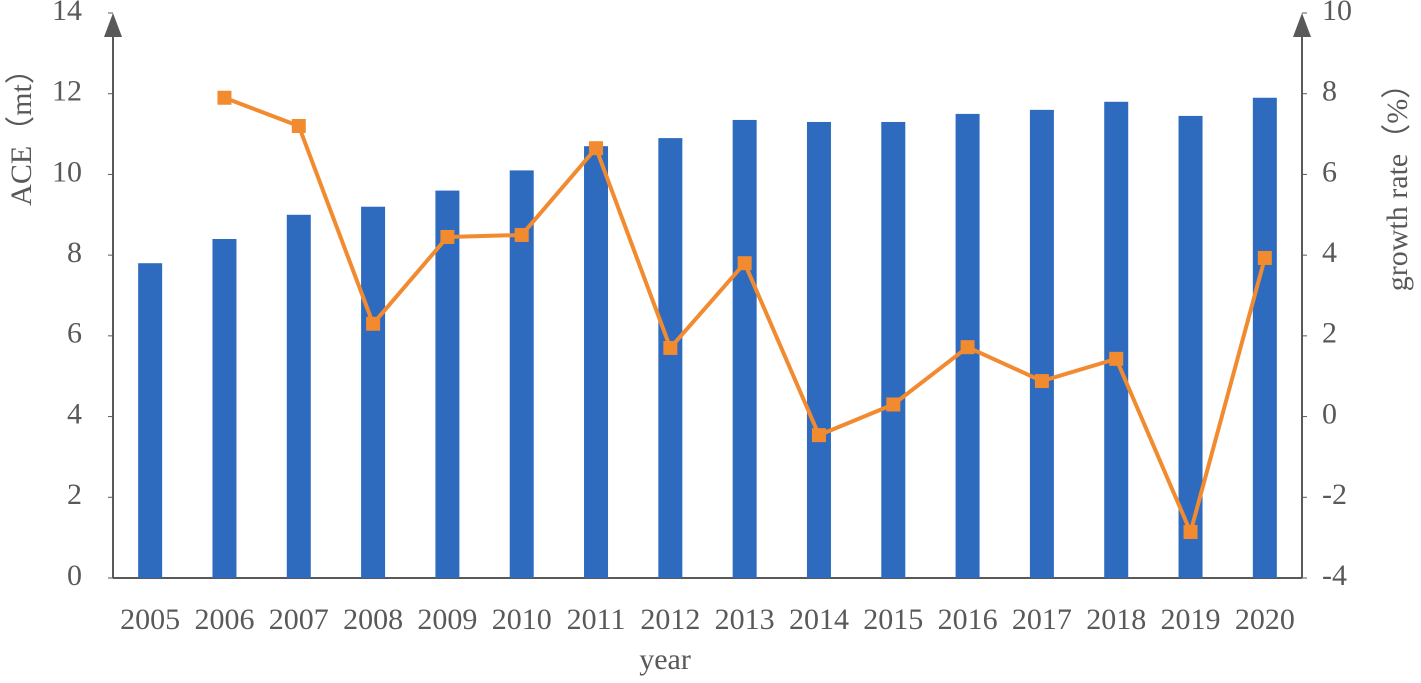 The width and height of the screenshot is (1421, 683). Describe the element at coordinates (1334, 494) in the screenshot. I see `y2-tick-label: -2` at that location.